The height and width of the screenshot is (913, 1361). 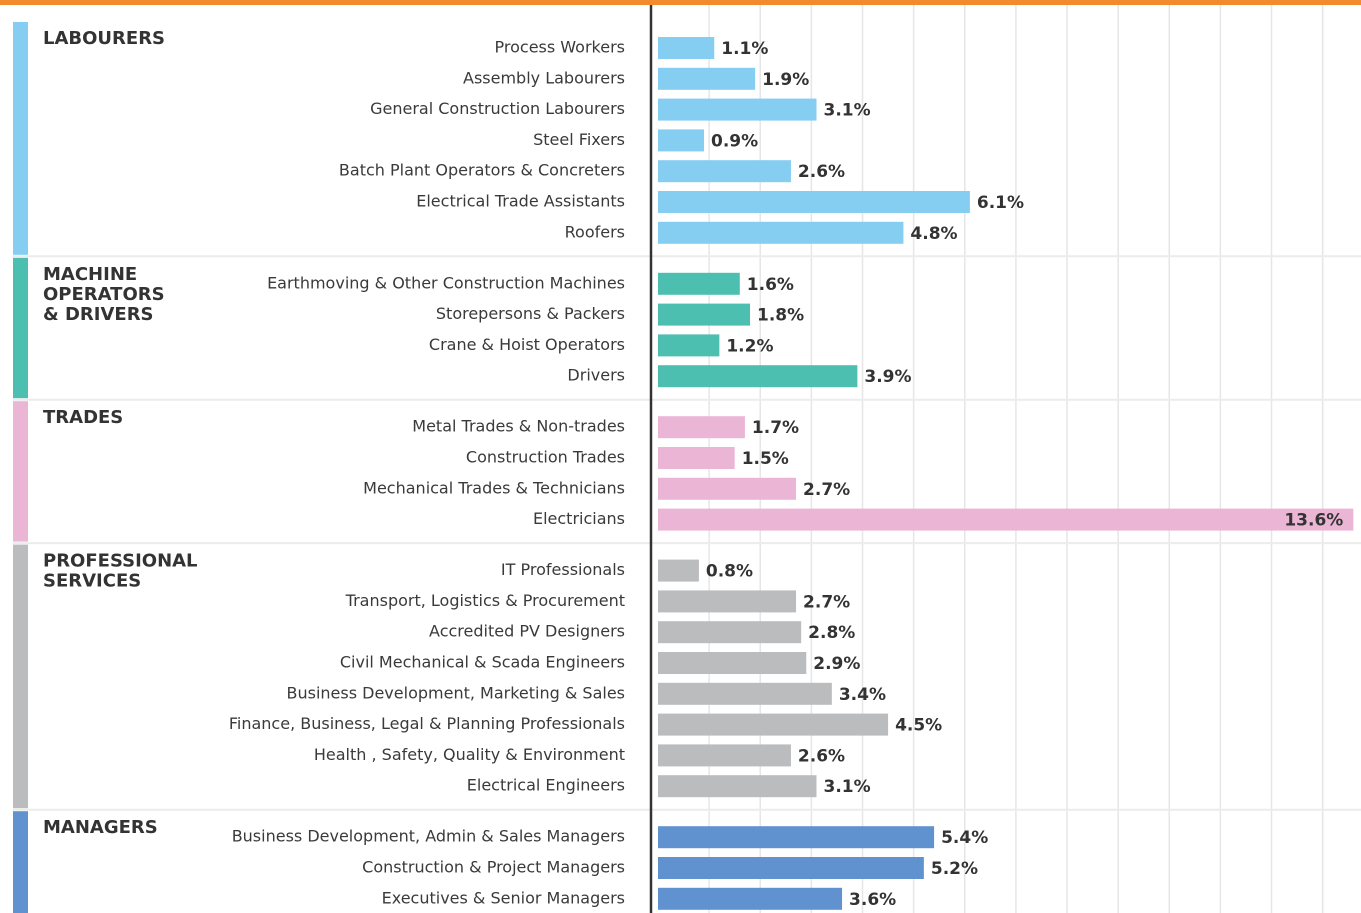 I want to click on value-label: 4.5%, so click(x=918, y=726).